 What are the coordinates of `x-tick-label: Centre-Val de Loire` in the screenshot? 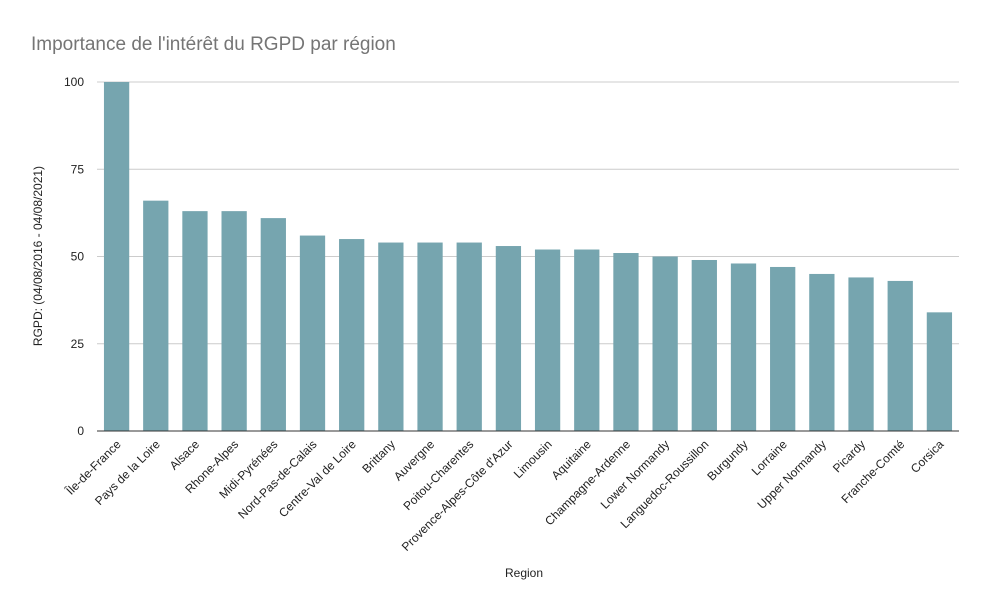 It's located at (317, 478).